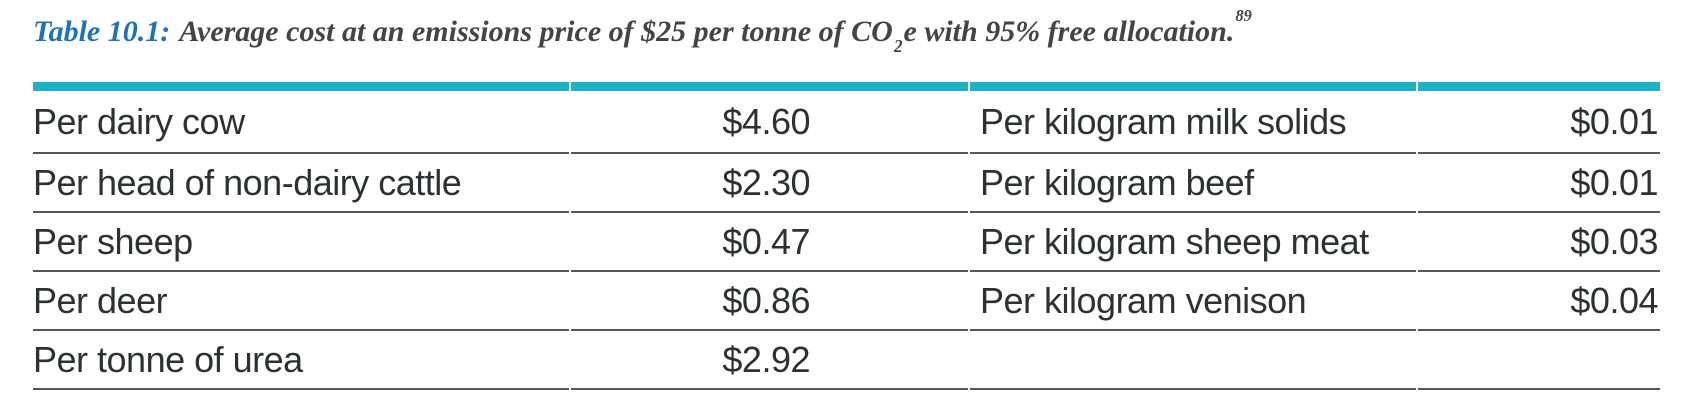 The image size is (1696, 414). What do you see at coordinates (301, 242) in the screenshot?
I see `item-label-cell: Per sheep` at bounding box center [301, 242].